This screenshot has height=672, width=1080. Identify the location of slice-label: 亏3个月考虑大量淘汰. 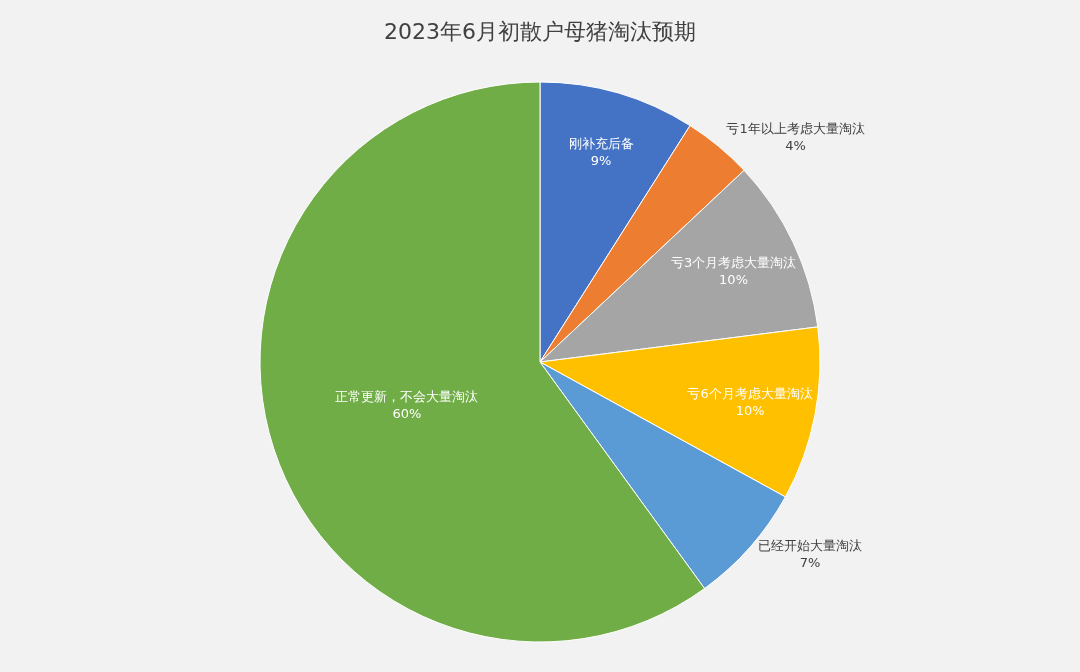
(733, 262).